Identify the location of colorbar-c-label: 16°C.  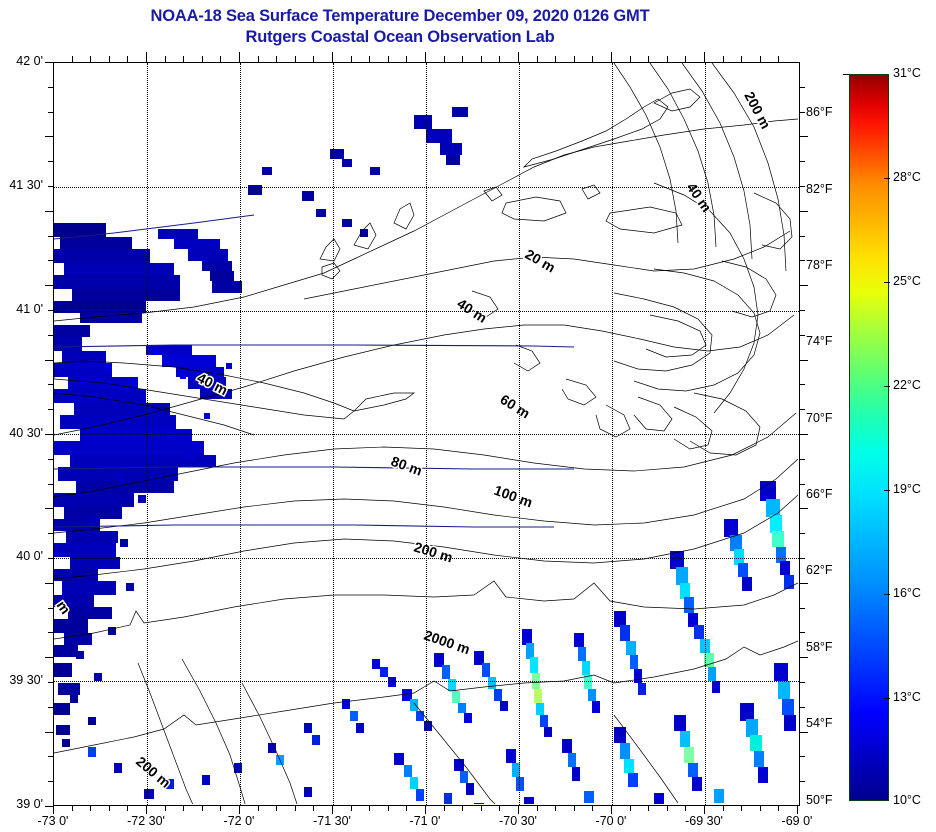
(907, 593).